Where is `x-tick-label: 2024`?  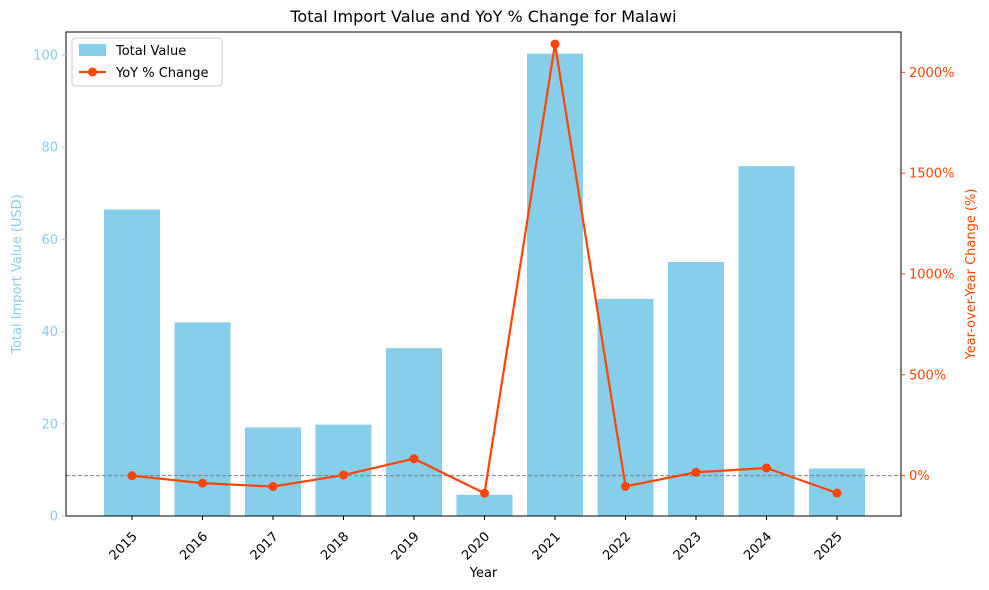 x-tick-label: 2024 is located at coordinates (758, 546).